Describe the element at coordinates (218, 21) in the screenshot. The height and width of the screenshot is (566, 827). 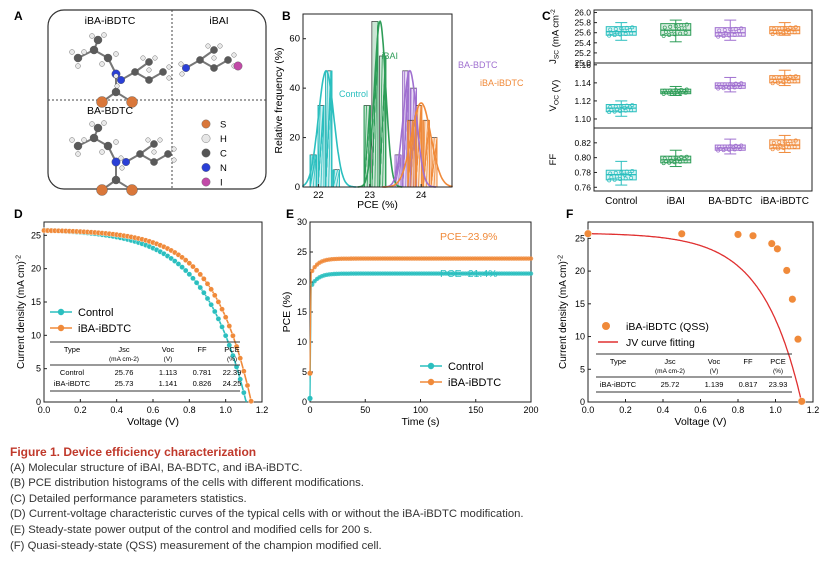
I see `label-ibai: iBAI` at that location.